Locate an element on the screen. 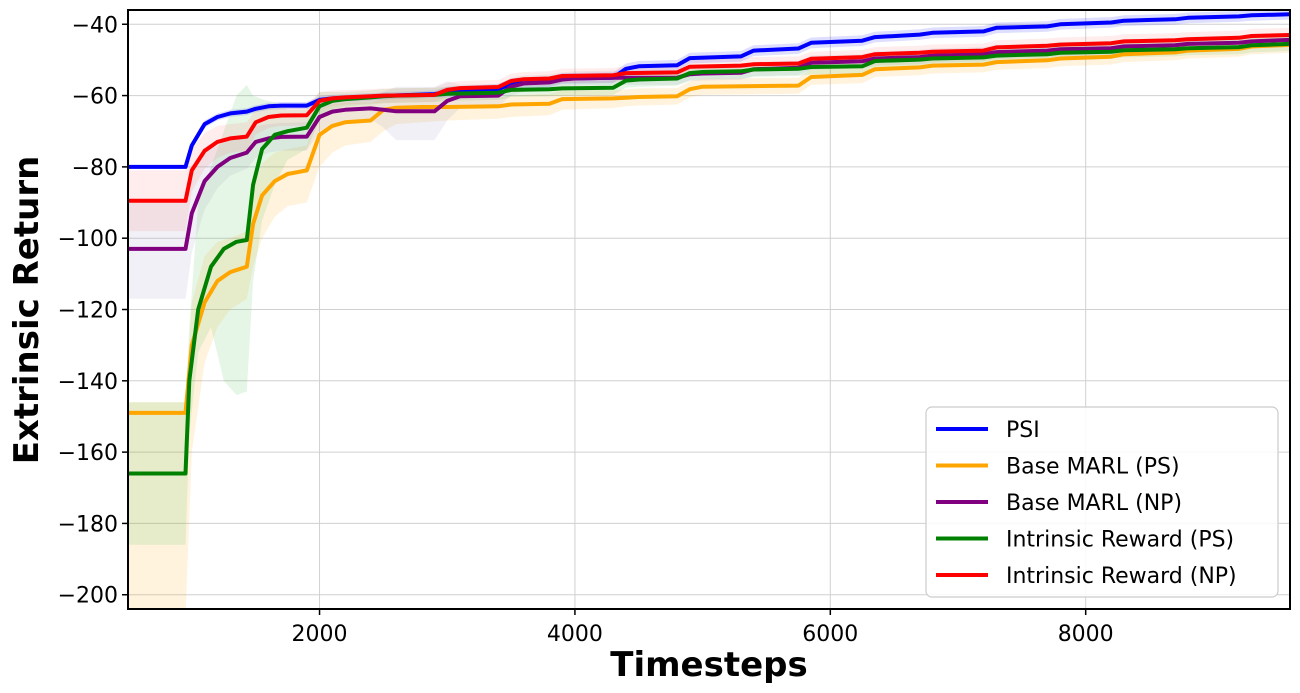 The height and width of the screenshot is (693, 1300). y-axis-ticks: −40 −60 −80 −100 −120 −140 −160 −180 −200 is located at coordinates (93, 311).